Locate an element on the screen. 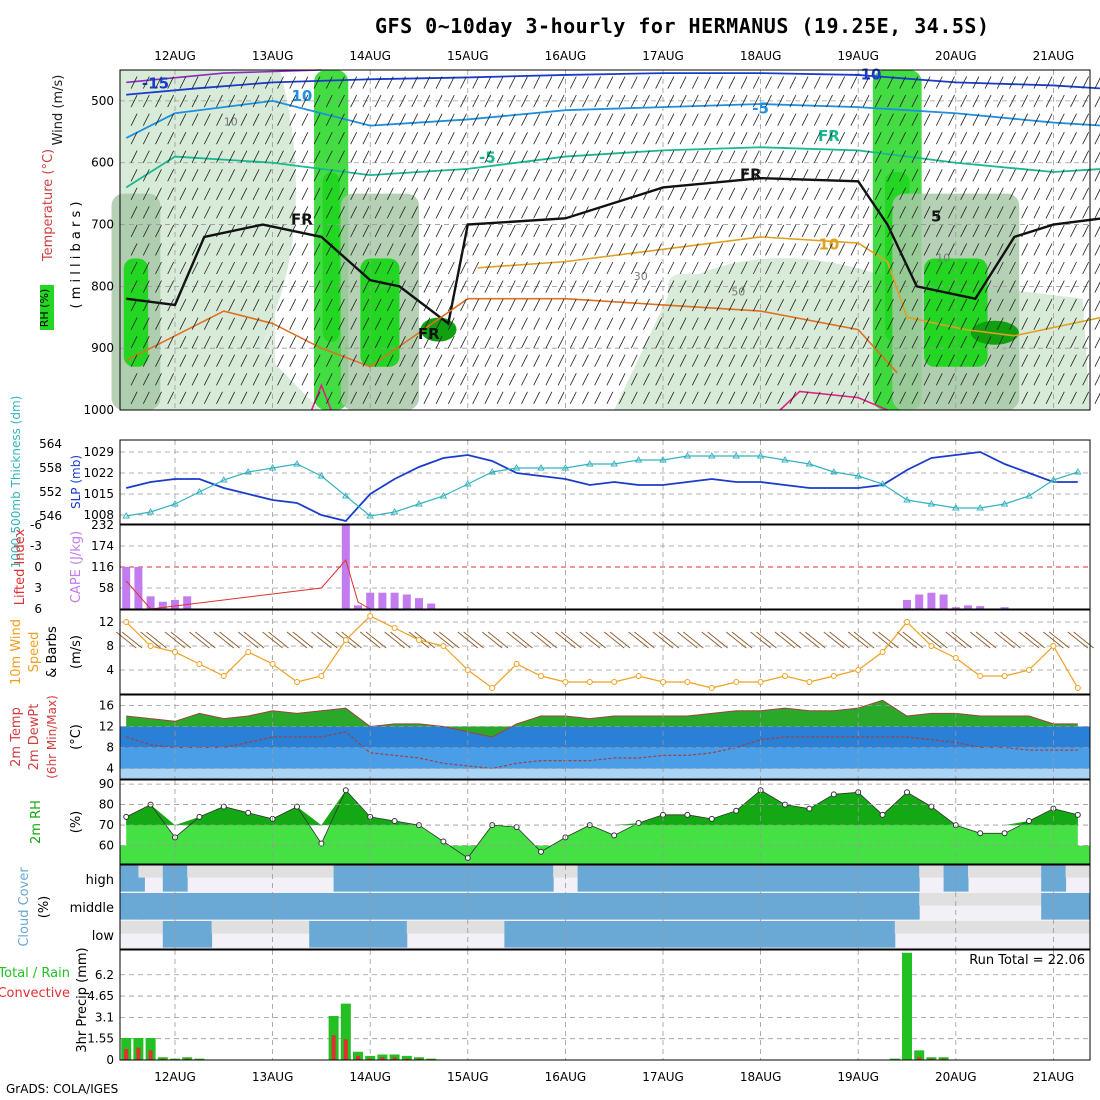  date-label-bottom: 16AUG is located at coordinates (566, 1077).